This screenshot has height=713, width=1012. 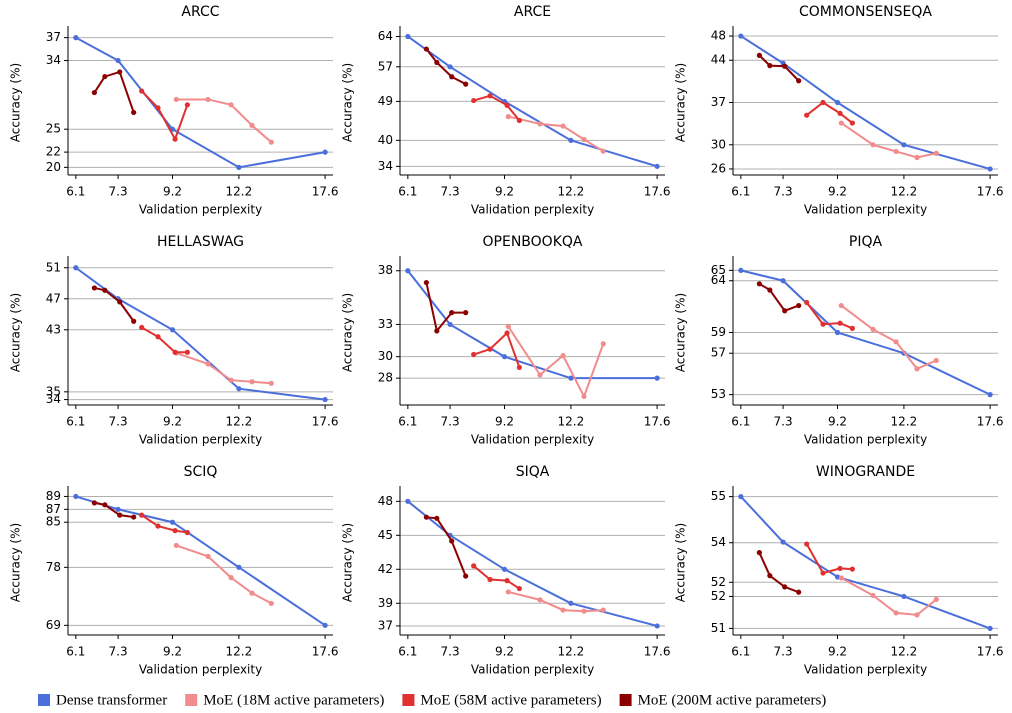 What do you see at coordinates (201, 472) in the screenshot?
I see `chart-title: SCIQ` at bounding box center [201, 472].